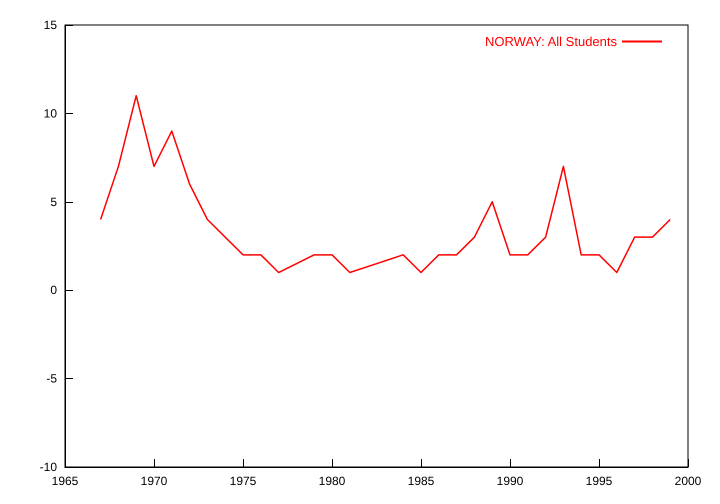 This screenshot has width=720, height=504. I want to click on legend-label: NORWAY: All Students, so click(551, 41).